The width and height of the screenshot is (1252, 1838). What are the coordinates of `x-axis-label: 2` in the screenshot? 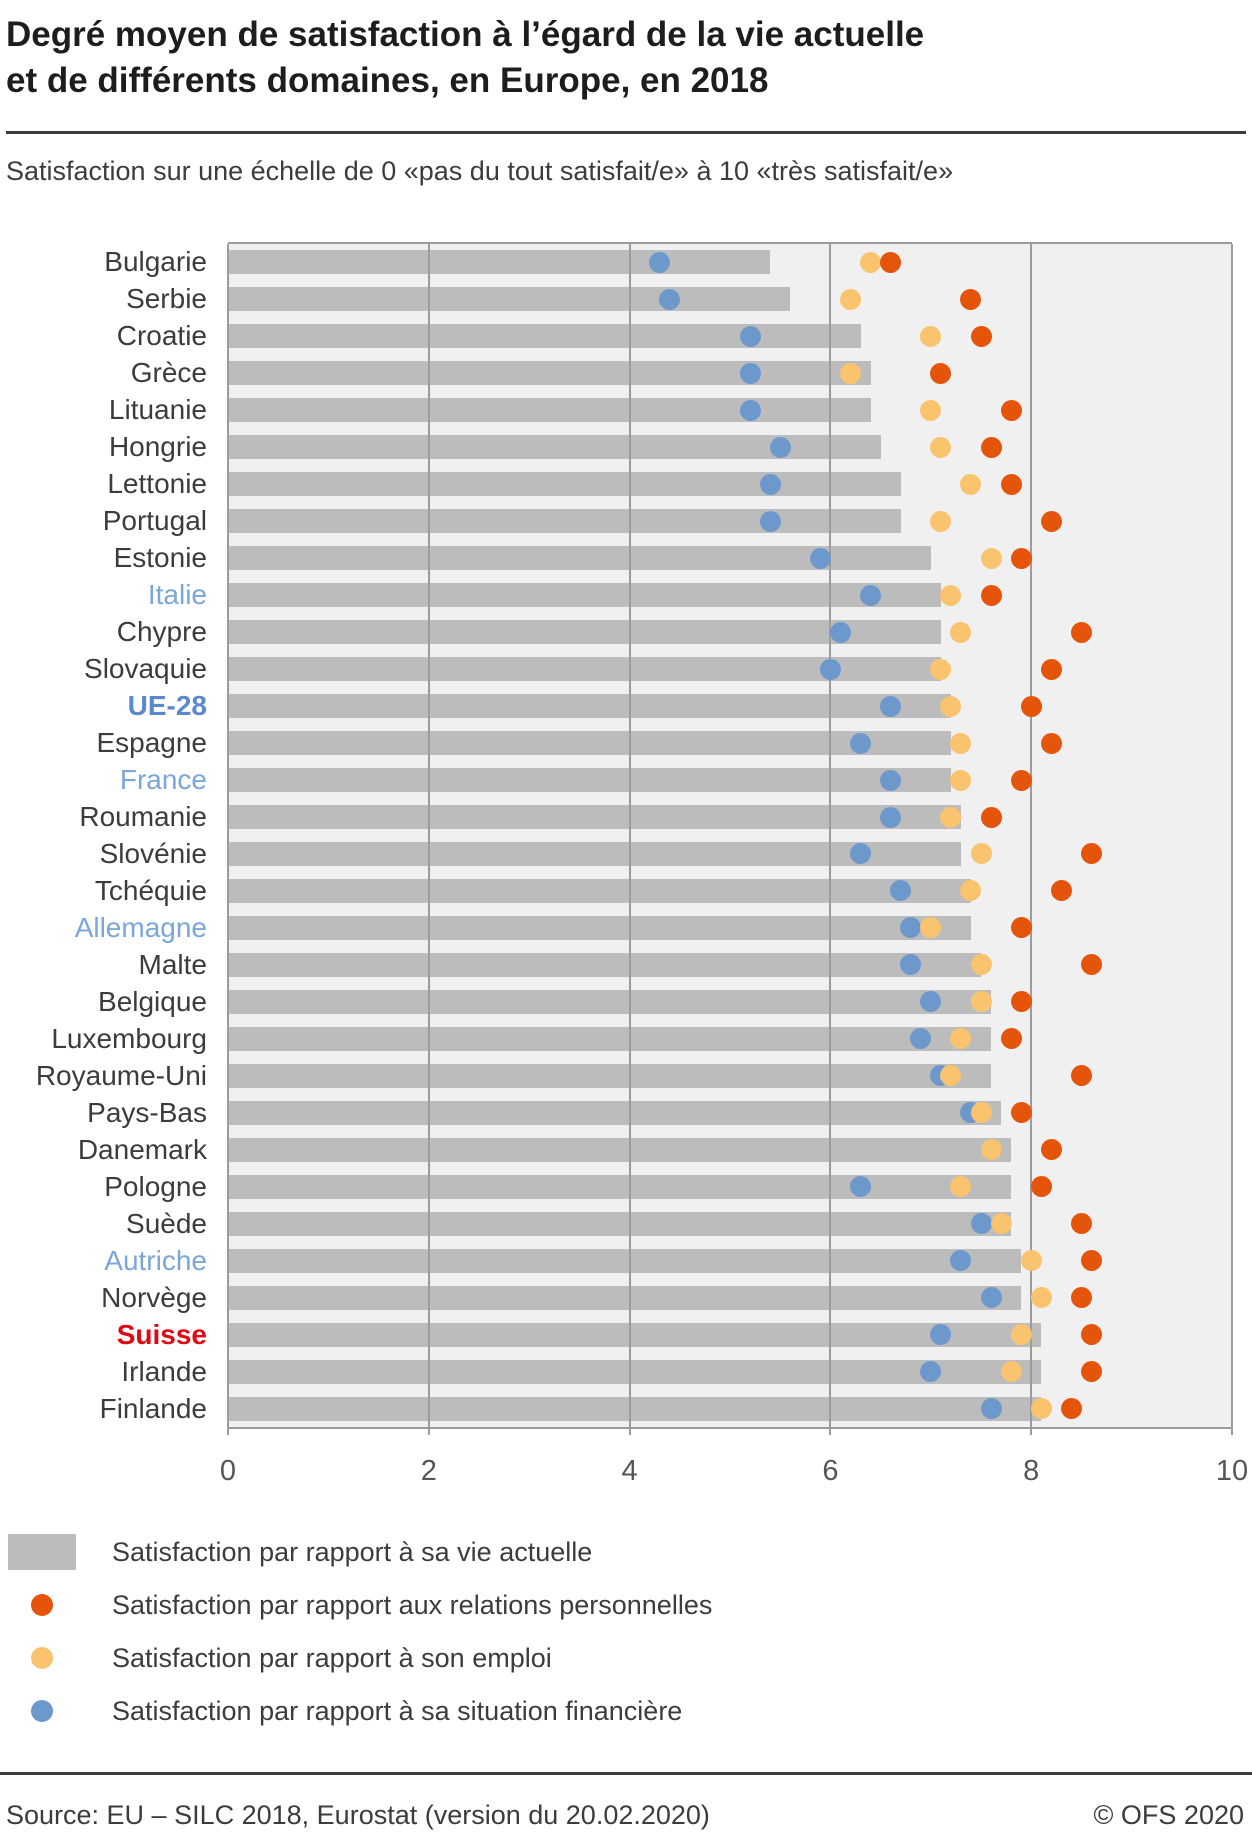 It's located at (428, 1471).